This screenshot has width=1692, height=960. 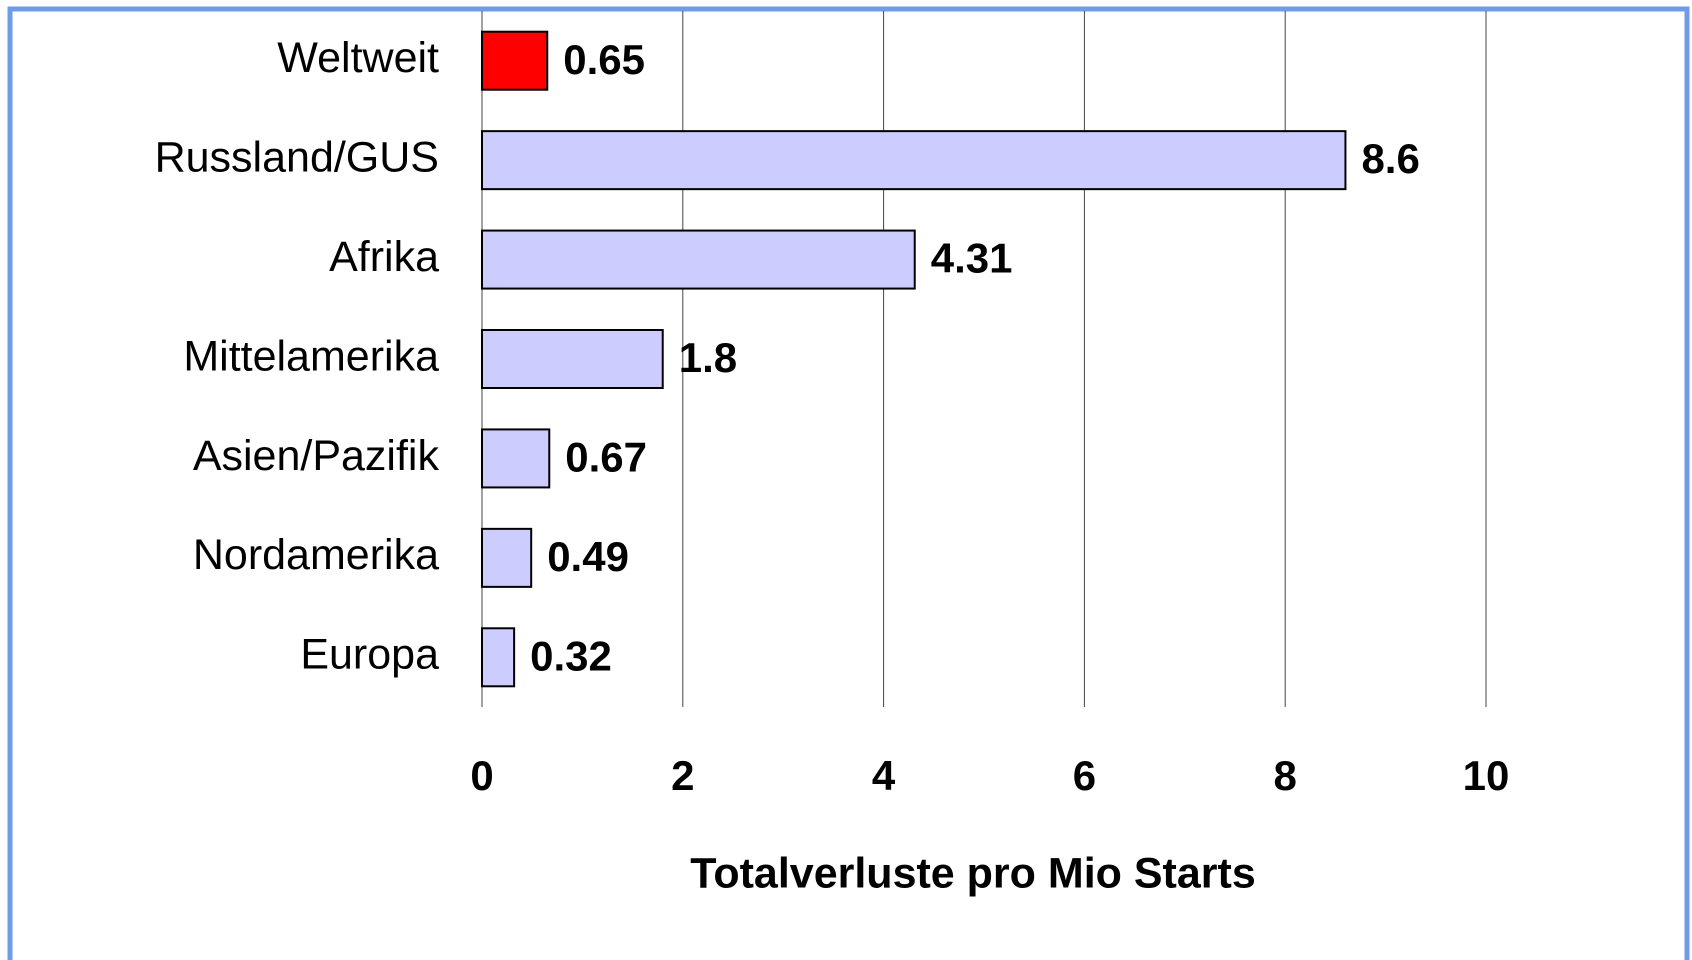 What do you see at coordinates (369, 655) in the screenshot?
I see `y-tick-label: Europa` at bounding box center [369, 655].